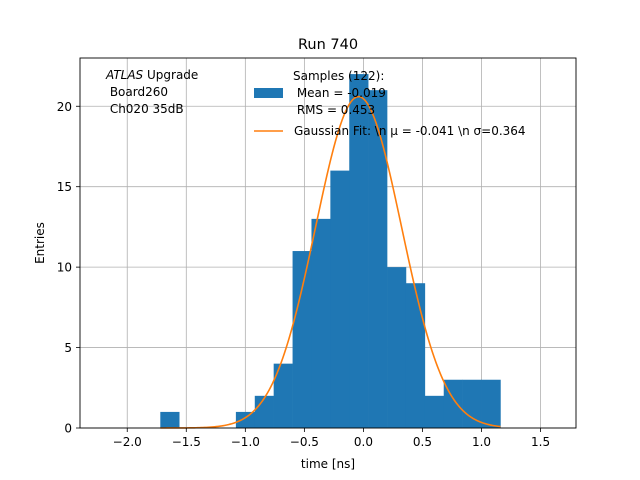  Describe the element at coordinates (334, 110) in the screenshot. I see `legend-hist-line3: RMS = 0.453` at that location.